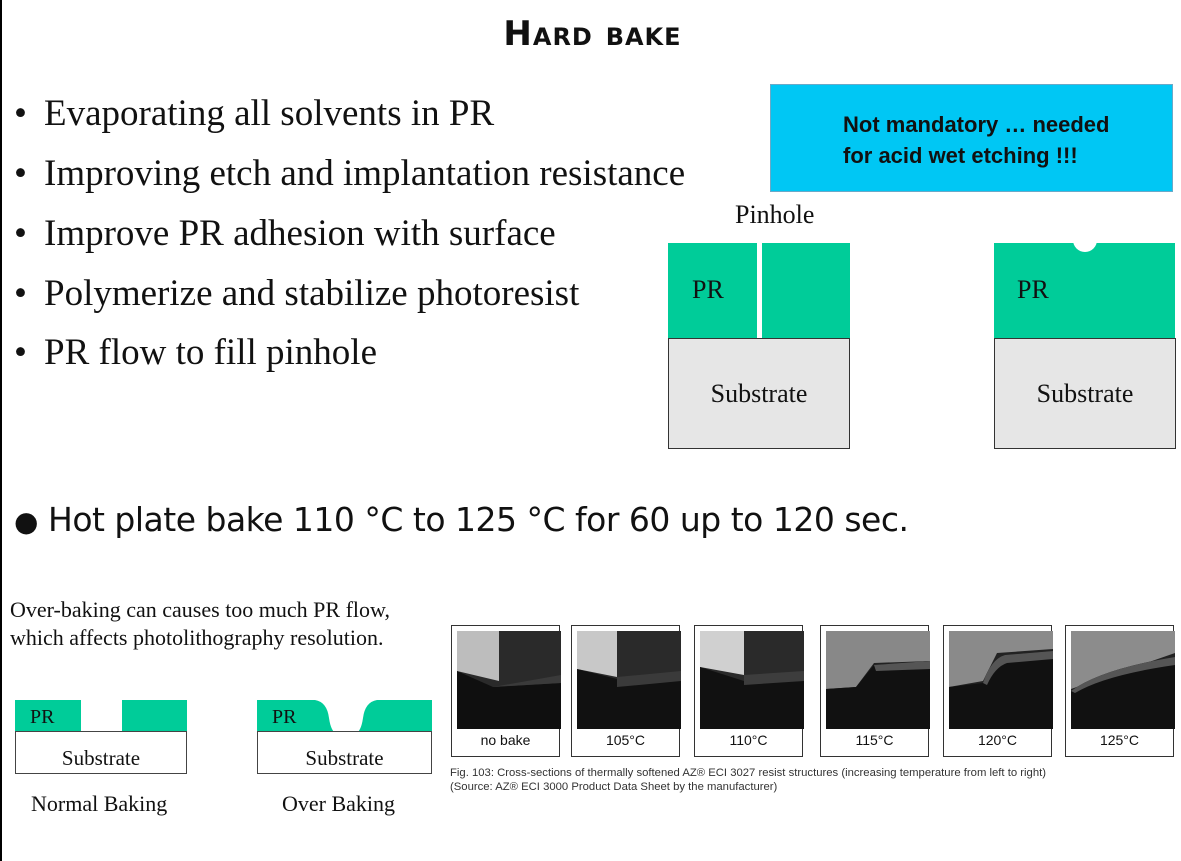 The width and height of the screenshot is (1181, 861). I want to click on sem-frame: 105°C, so click(626, 691).